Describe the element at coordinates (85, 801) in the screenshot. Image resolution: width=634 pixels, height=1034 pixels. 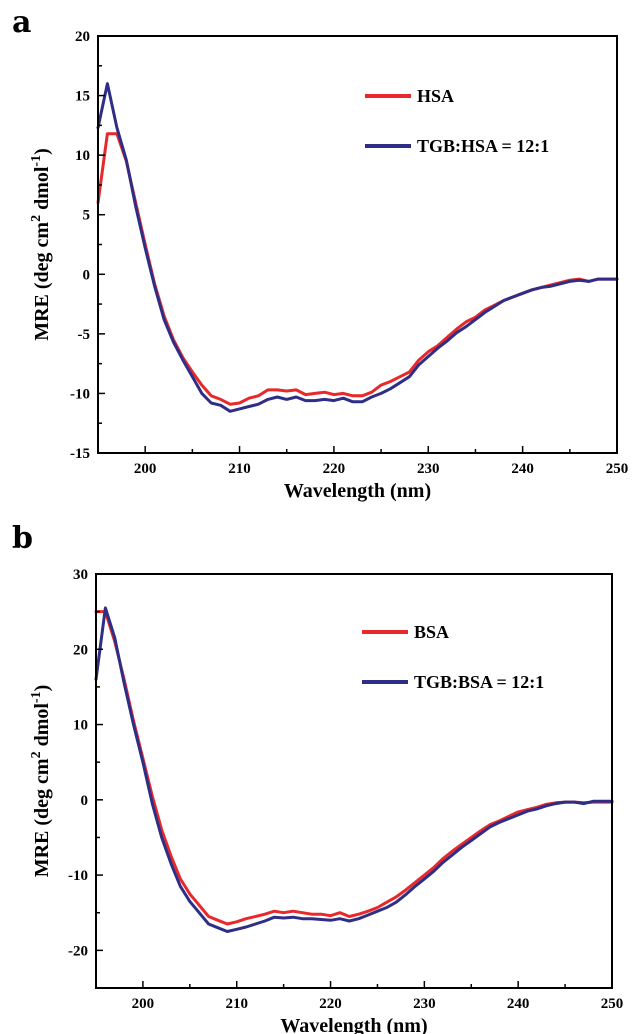
I see `y-tick-label-b-0: 0` at that location.